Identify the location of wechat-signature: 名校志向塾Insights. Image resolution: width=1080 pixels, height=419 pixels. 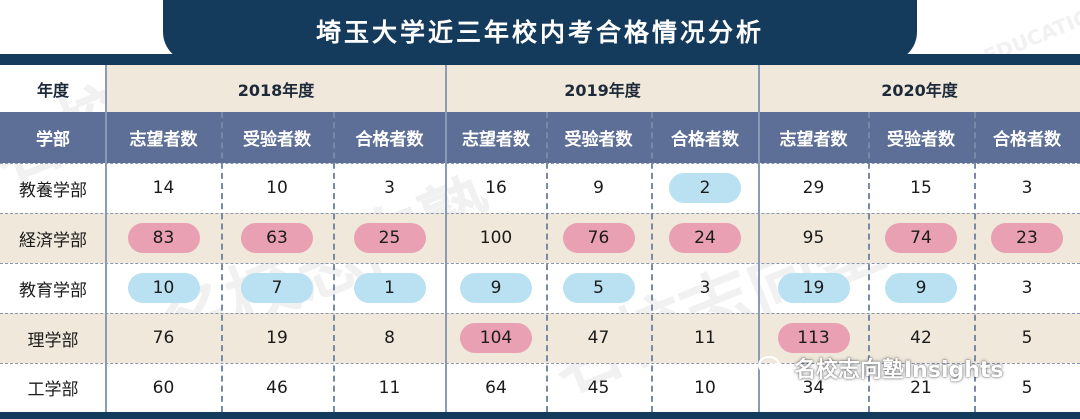
(881, 368).